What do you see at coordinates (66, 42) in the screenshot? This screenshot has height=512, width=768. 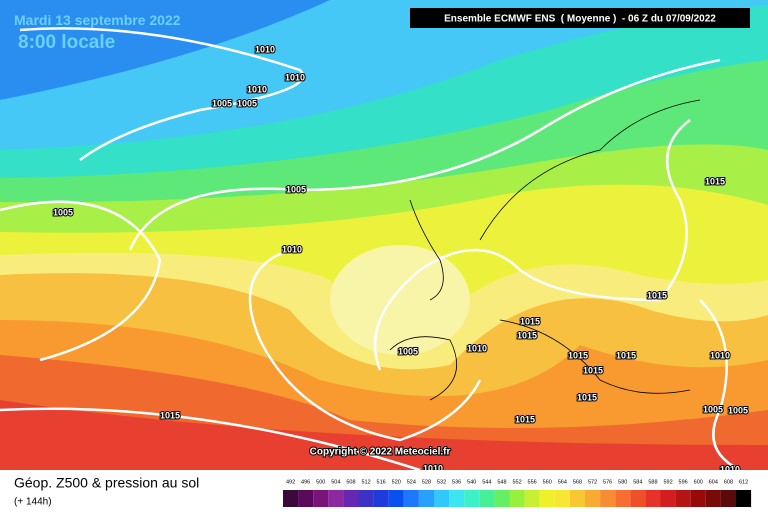 I see `time: 8:00 locale` at bounding box center [66, 42].